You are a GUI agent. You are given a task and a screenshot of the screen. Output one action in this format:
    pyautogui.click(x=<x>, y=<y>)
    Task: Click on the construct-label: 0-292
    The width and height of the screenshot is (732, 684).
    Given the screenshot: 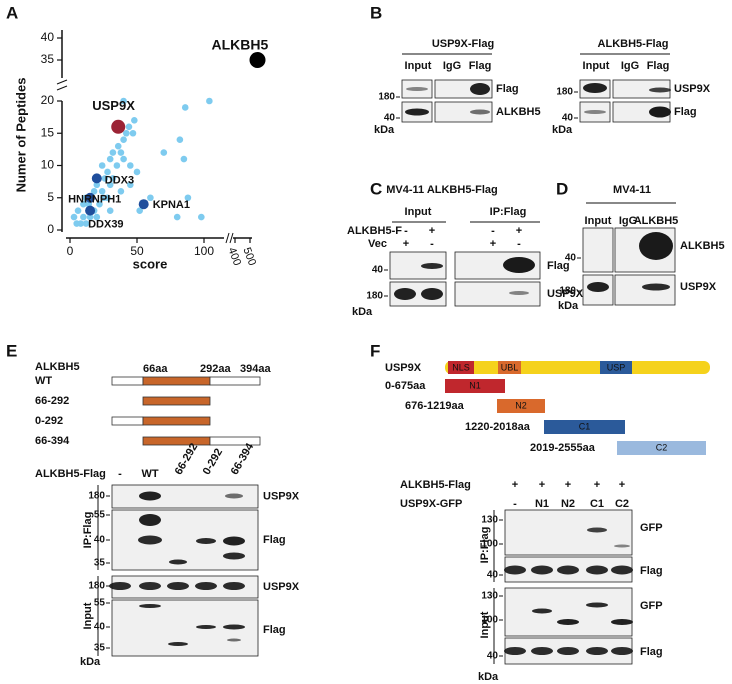 What is the action you would take?
    pyautogui.click(x=49, y=421)
    